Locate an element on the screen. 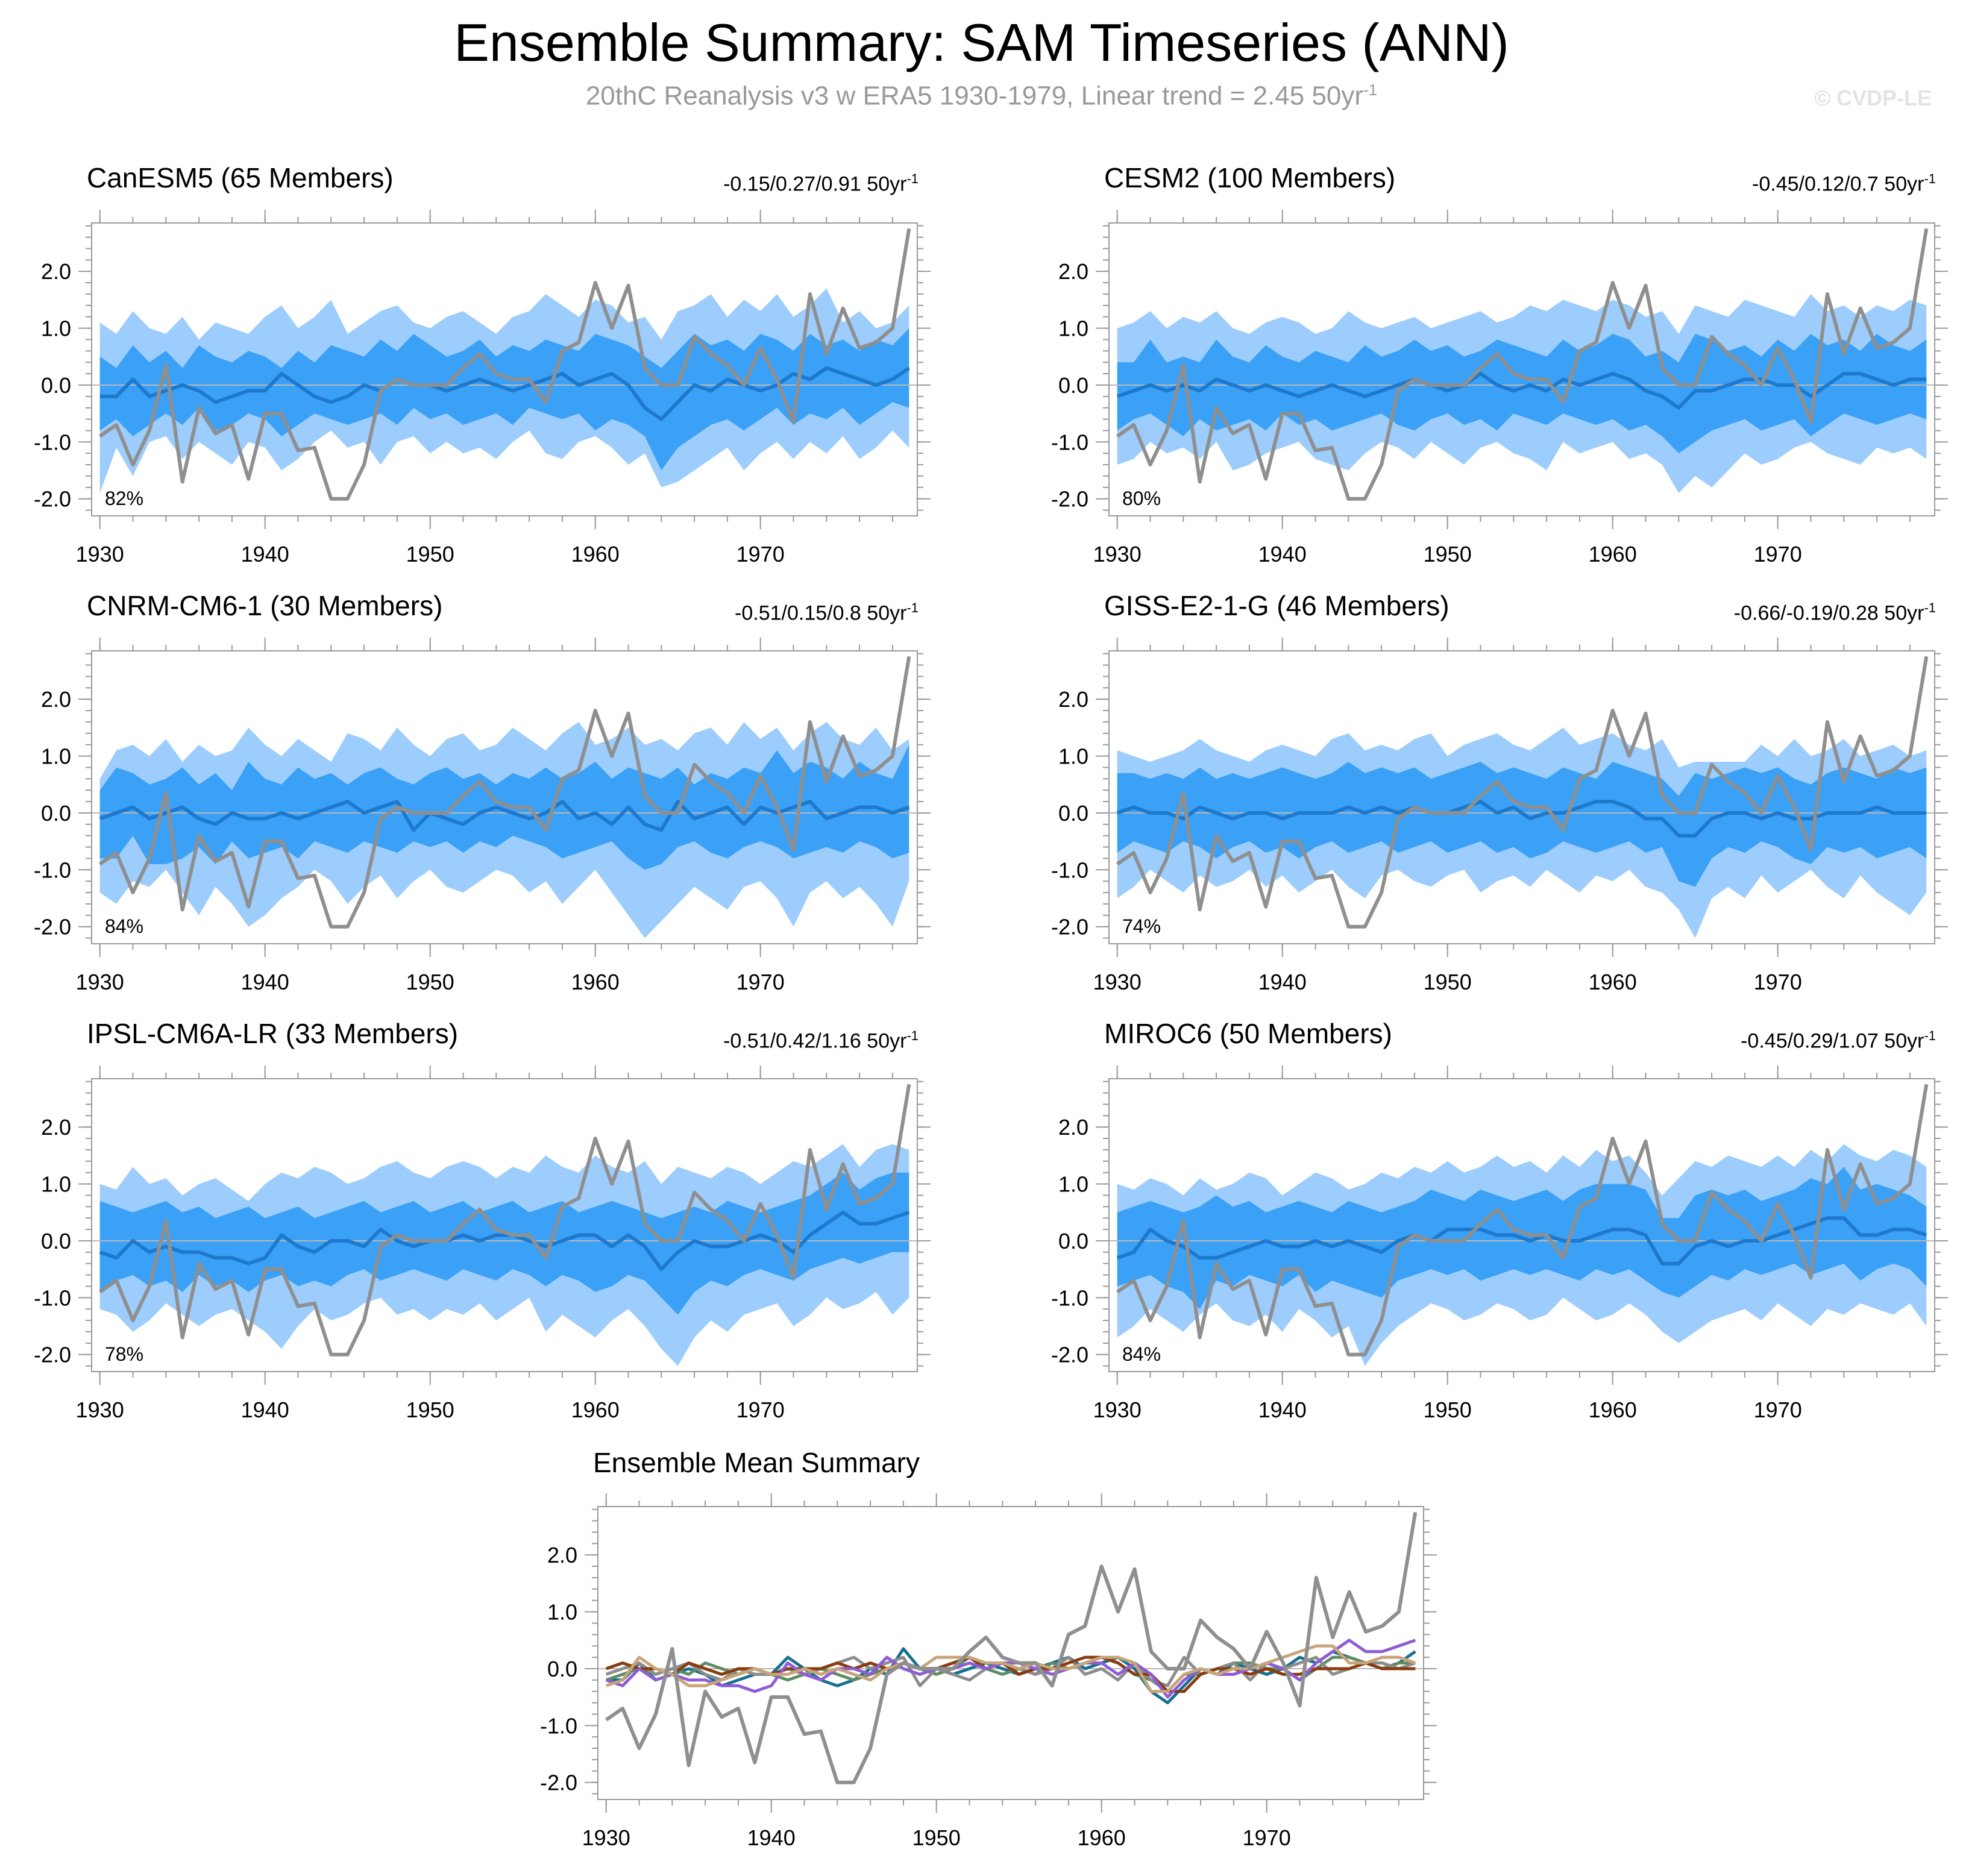 Image resolution: width=1963 pixels, height=1876 pixels. panel-trend-giss: -0.66/-0.19/0.28 50yr-1 is located at coordinates (1835, 612).